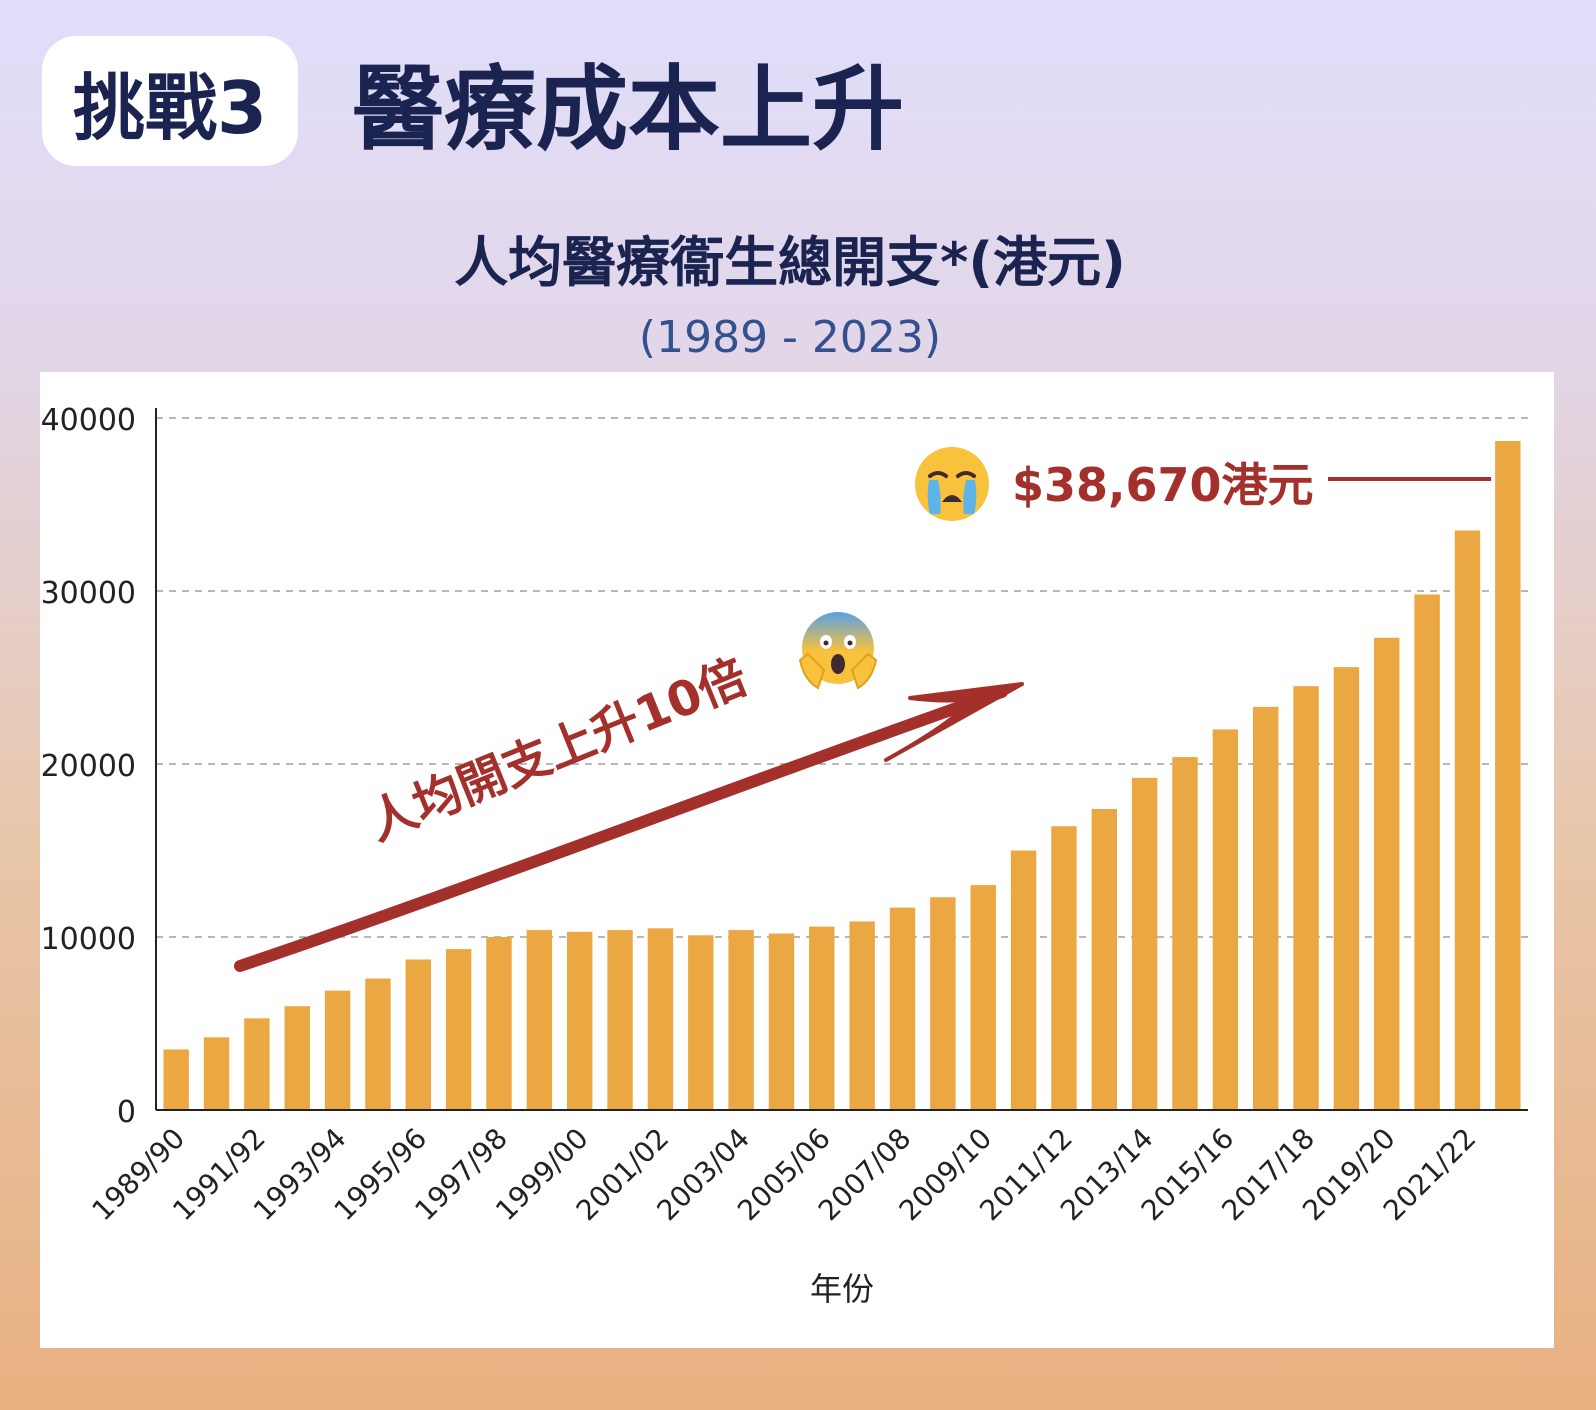  What do you see at coordinates (838, 651) in the screenshot?
I see `screaming-face-icon` at bounding box center [838, 651].